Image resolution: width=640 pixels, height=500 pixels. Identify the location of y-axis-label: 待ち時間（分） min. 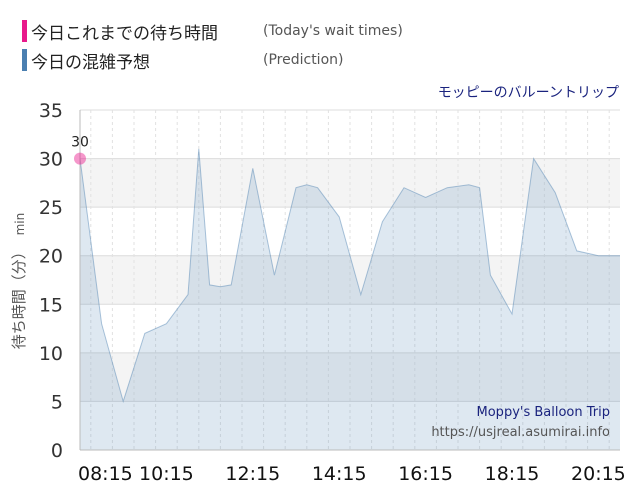
(19, 281).